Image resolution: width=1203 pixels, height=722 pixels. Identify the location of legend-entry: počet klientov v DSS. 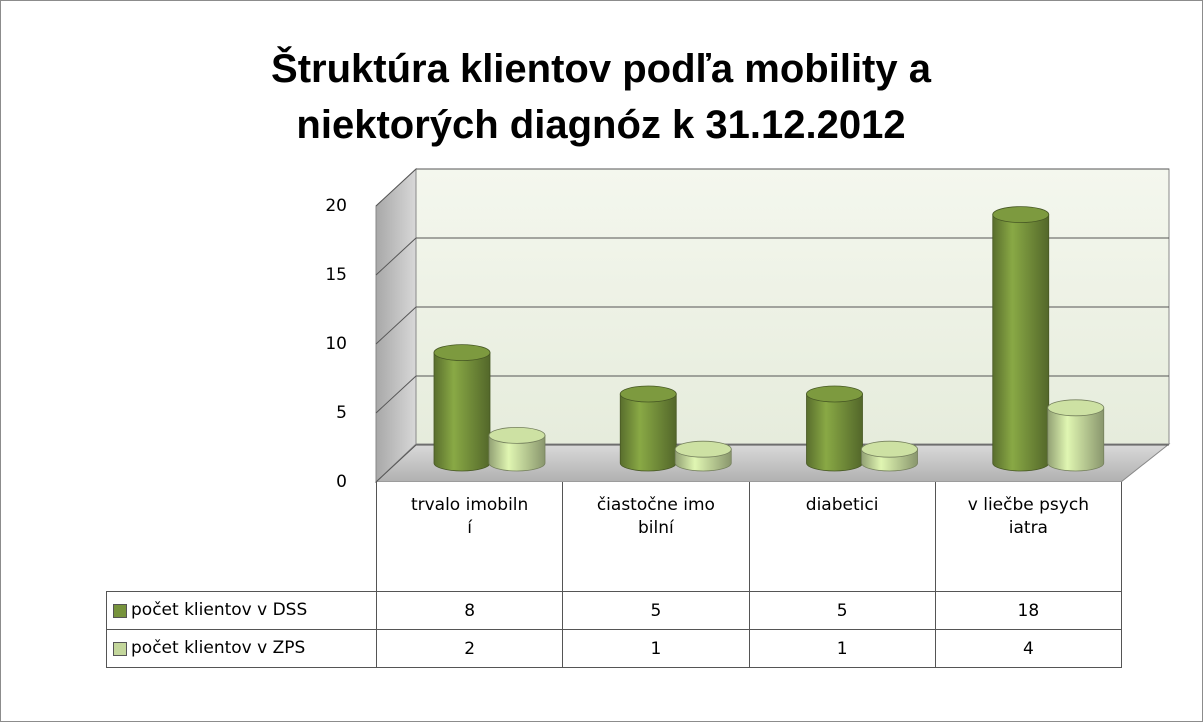
(241, 610).